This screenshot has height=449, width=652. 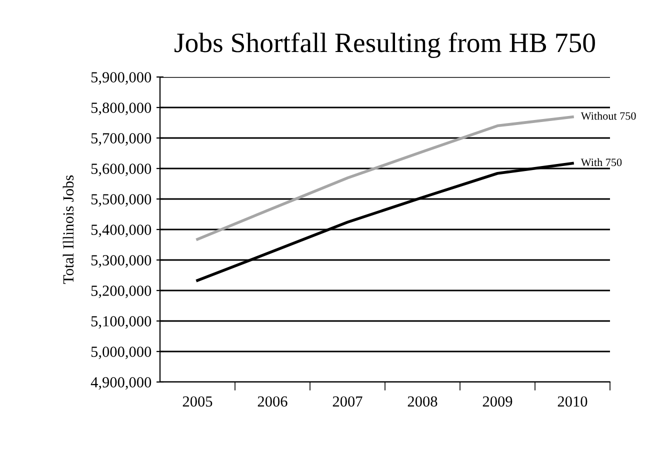 I want to click on y-tick-label: 5,500,000, so click(x=121, y=200).